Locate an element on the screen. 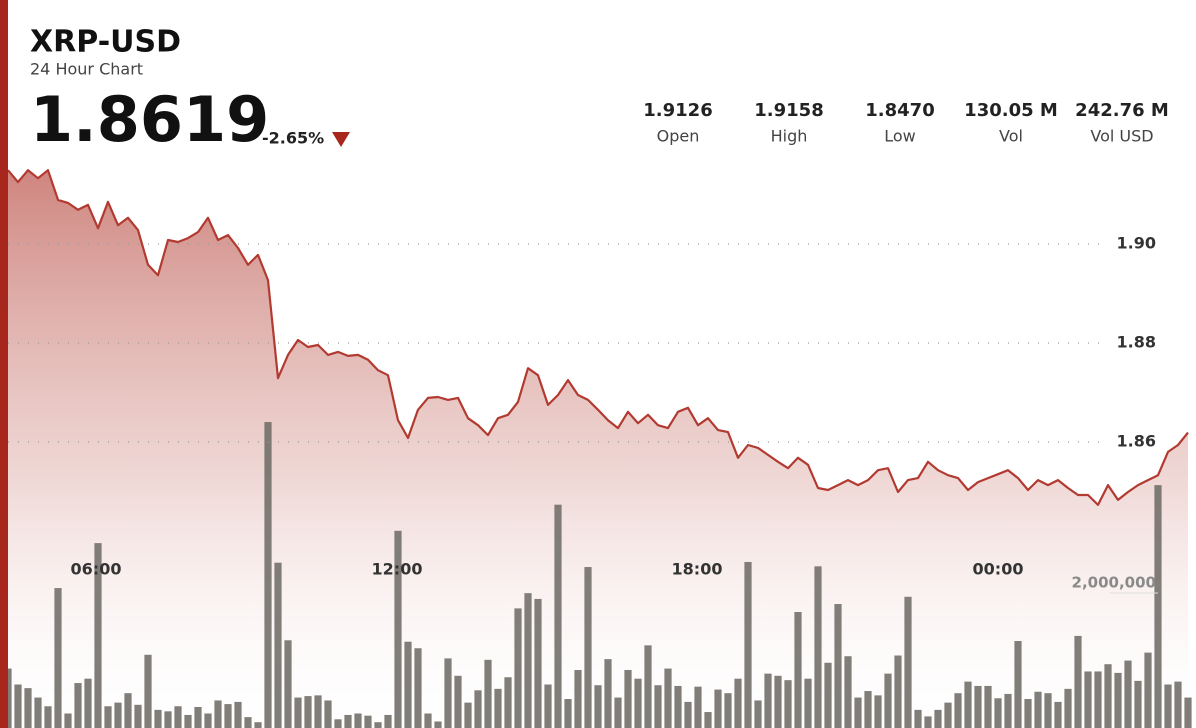 Image resolution: width=1196 pixels, height=728 pixels. x-tick-label: 06:00 is located at coordinates (96, 569).